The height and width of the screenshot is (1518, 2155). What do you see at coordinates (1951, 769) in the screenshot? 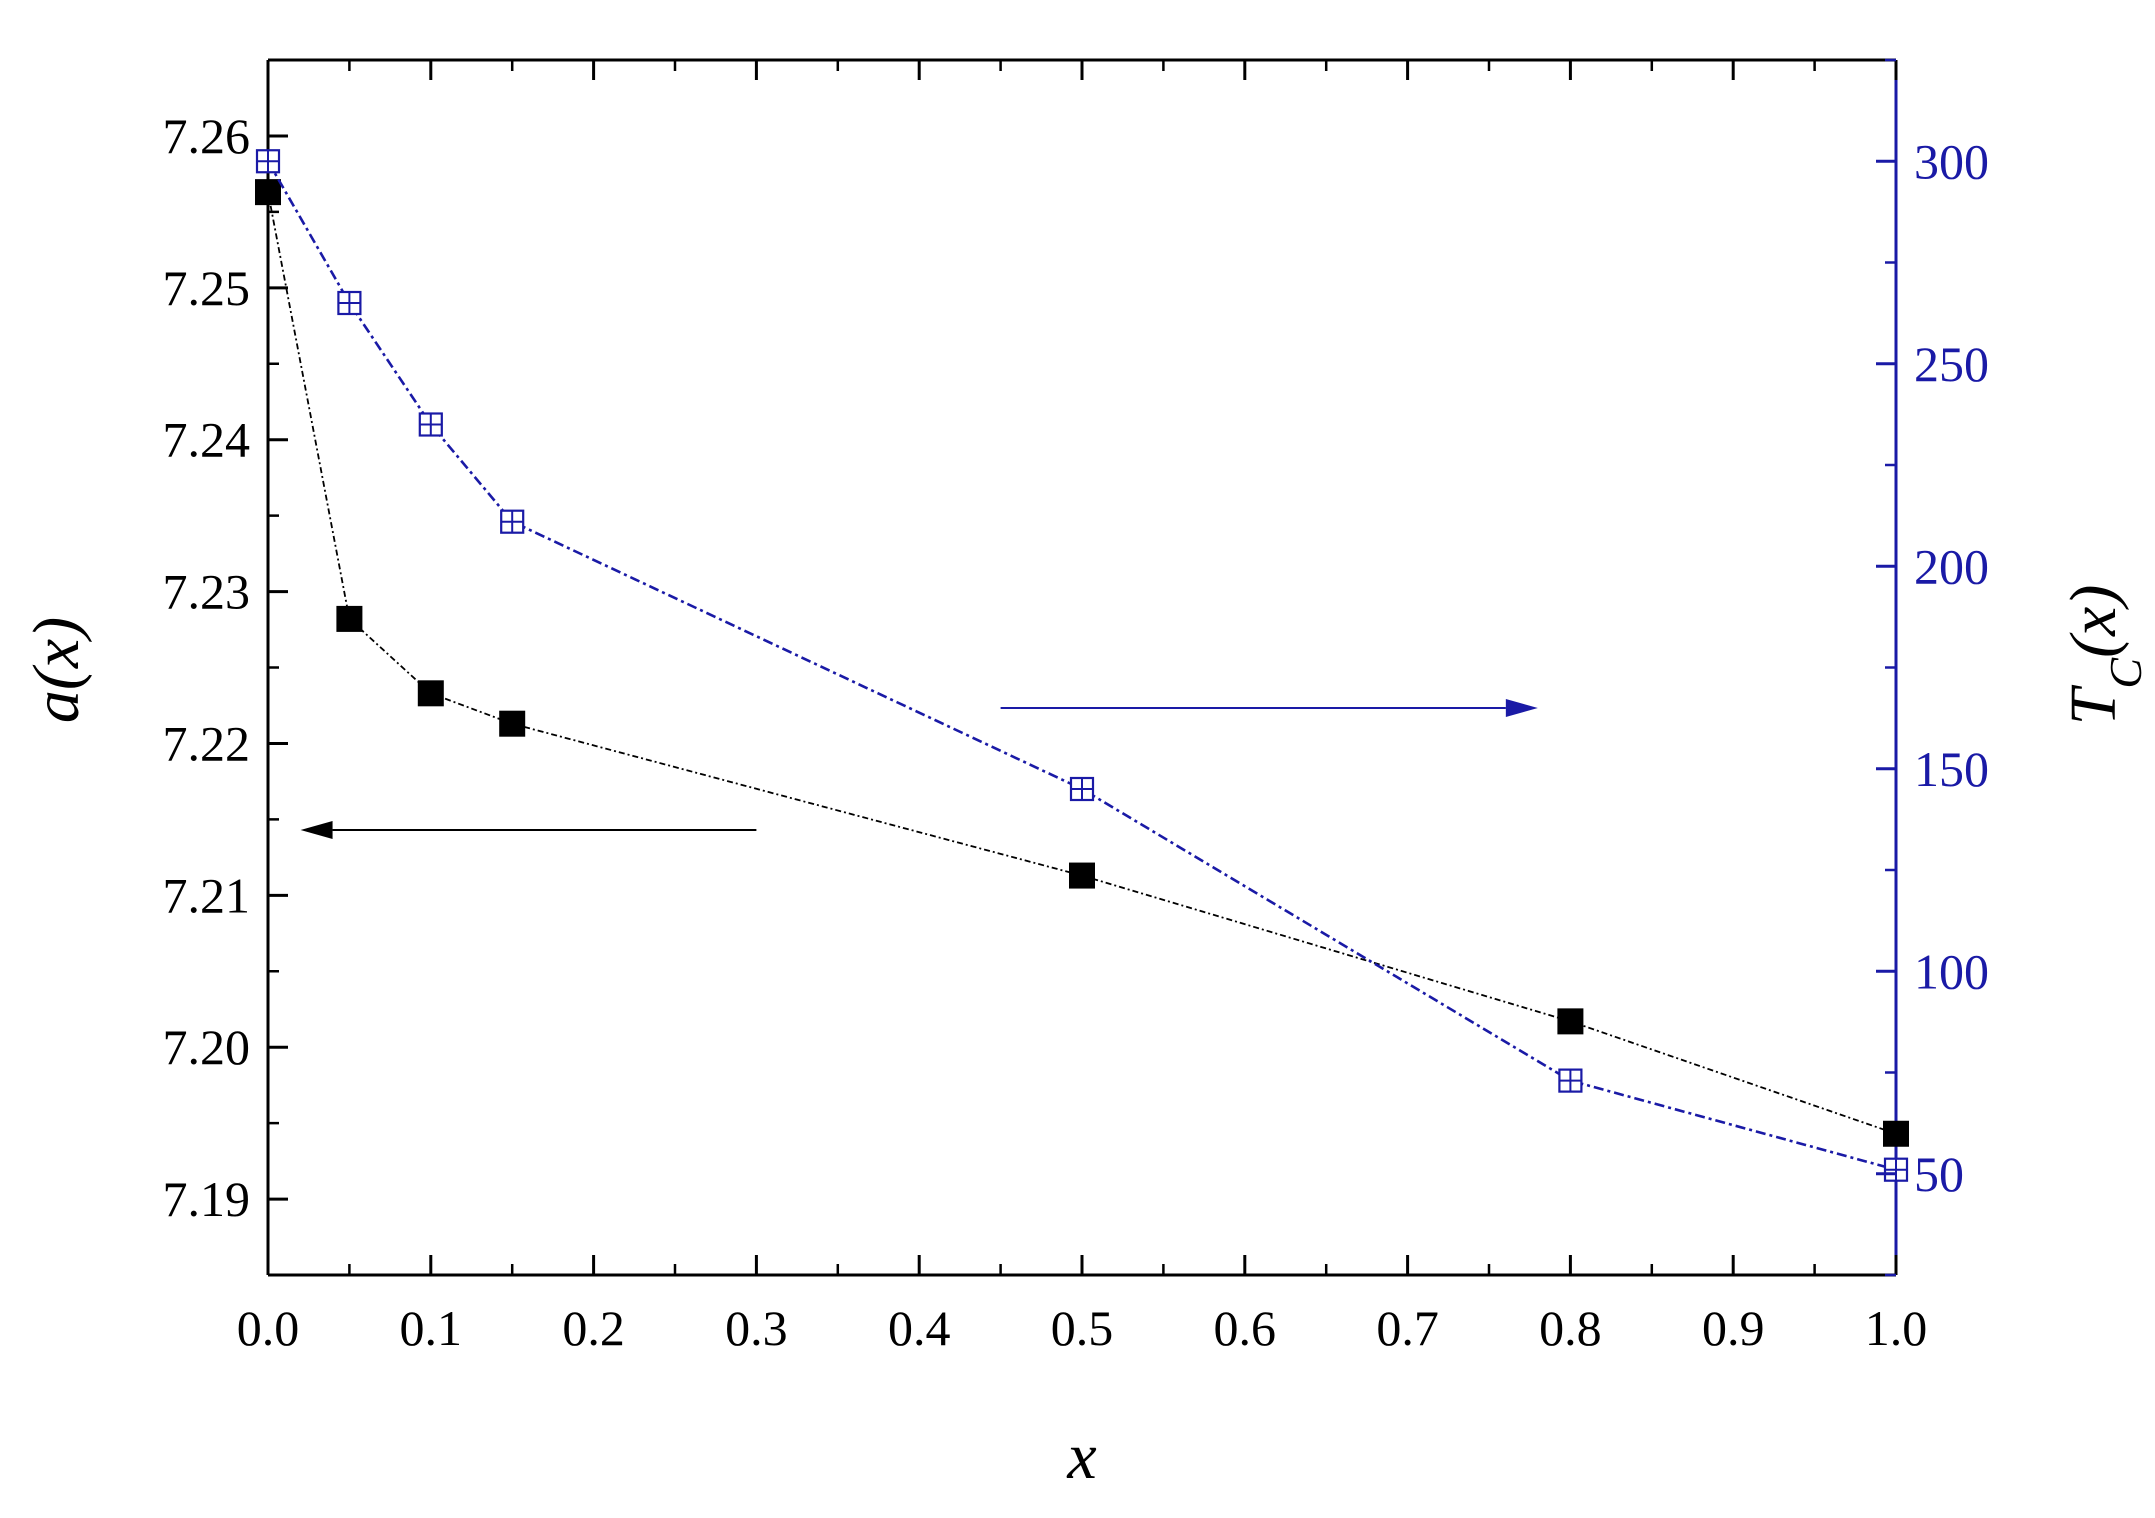
I see `right-tick-label: 150` at bounding box center [1951, 769].